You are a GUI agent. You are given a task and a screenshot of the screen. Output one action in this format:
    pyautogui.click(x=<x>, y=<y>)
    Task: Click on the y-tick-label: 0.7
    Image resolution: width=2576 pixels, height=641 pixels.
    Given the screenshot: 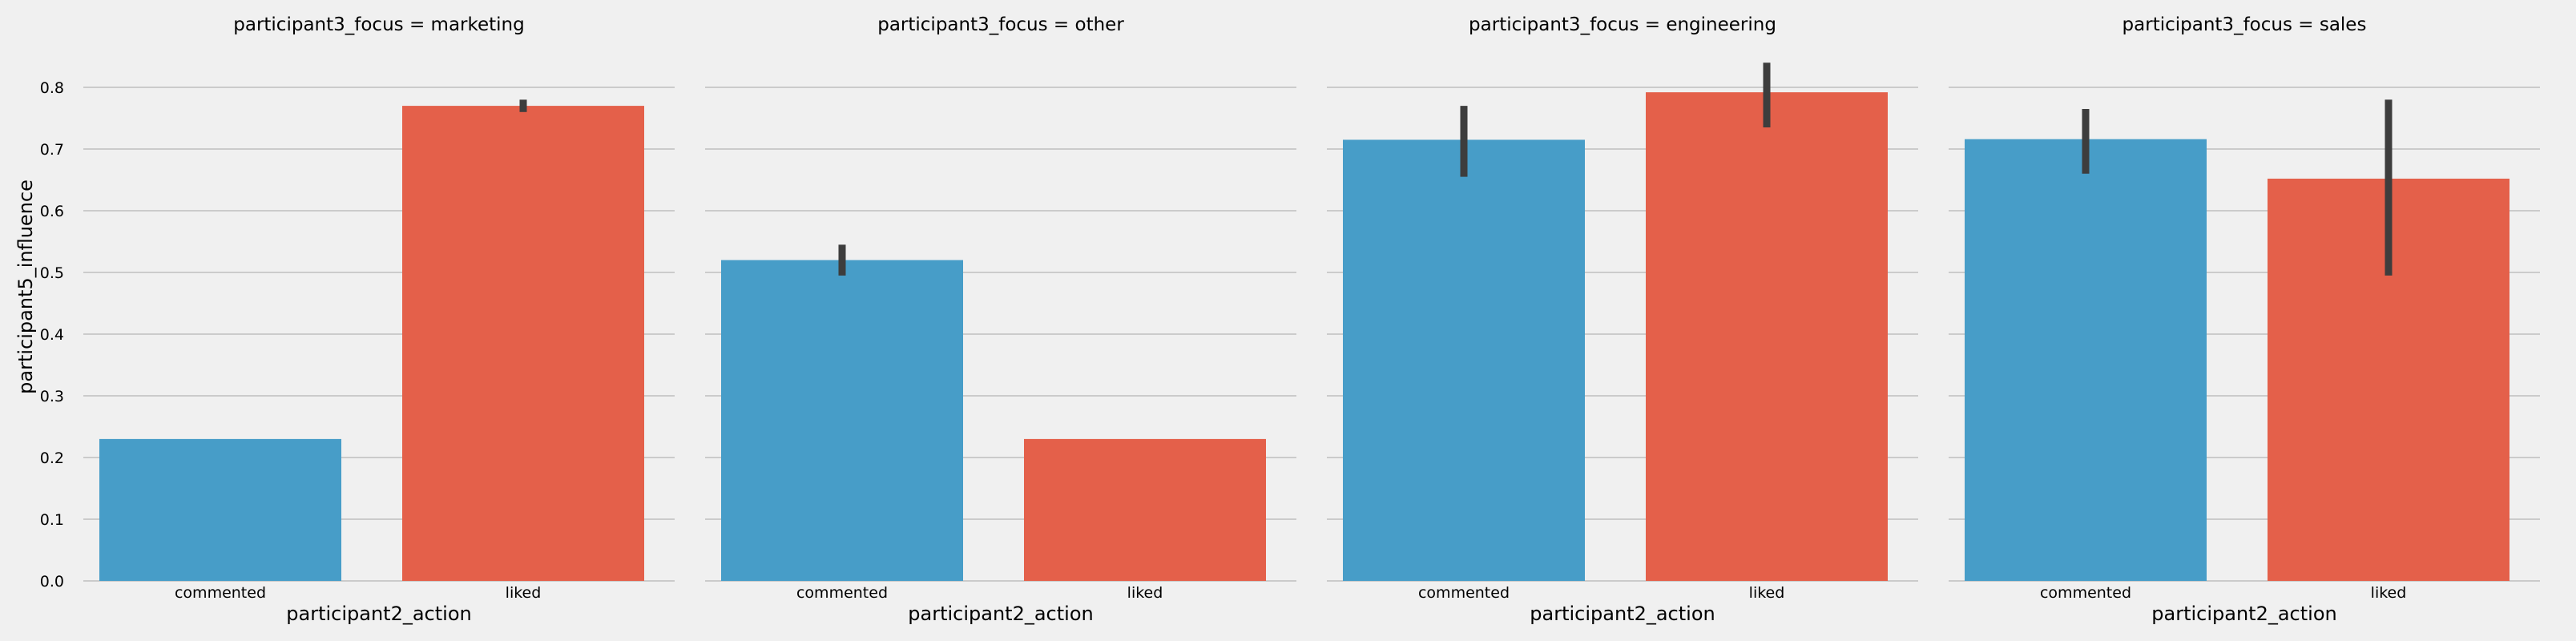 What is the action you would take?
    pyautogui.click(x=52, y=150)
    